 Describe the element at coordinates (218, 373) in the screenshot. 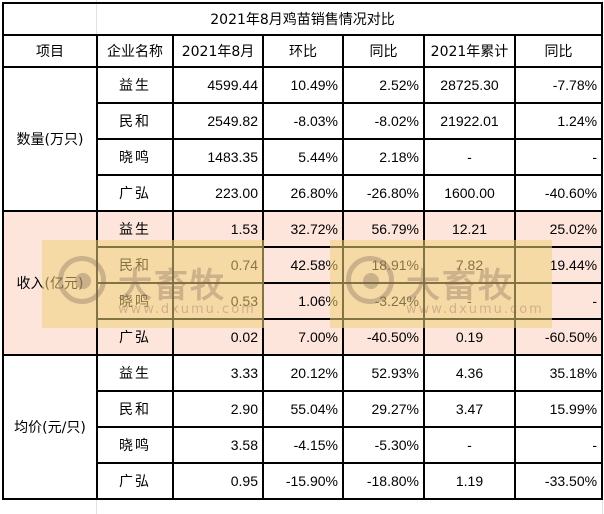

I see `aug-value: 3.33` at that location.